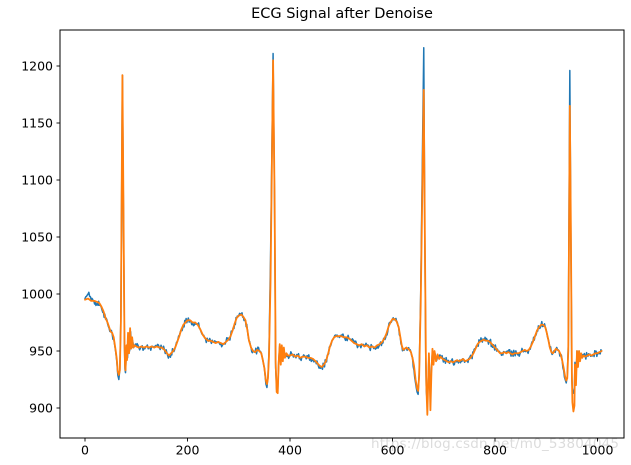  What do you see at coordinates (37, 179) in the screenshot?
I see `y-tick-label: 1100` at bounding box center [37, 179].